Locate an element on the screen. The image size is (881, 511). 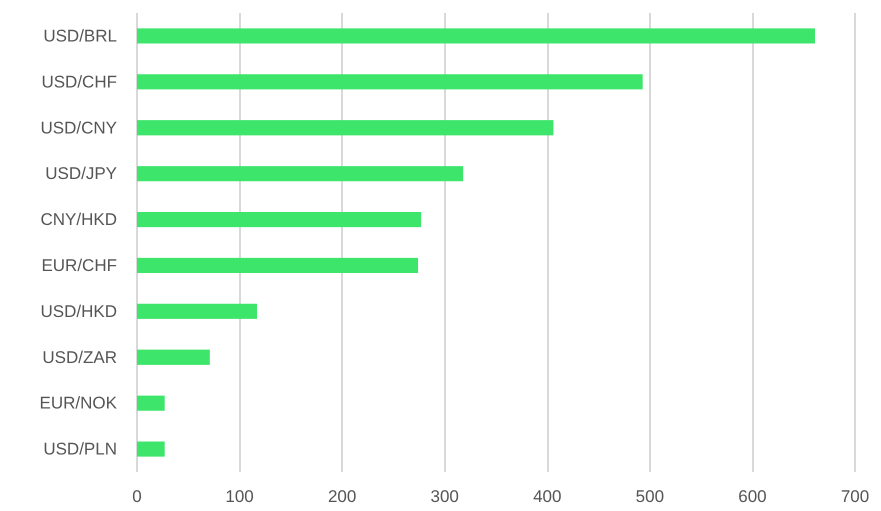
y-tick-label: USD/PLN is located at coordinates (80, 449).